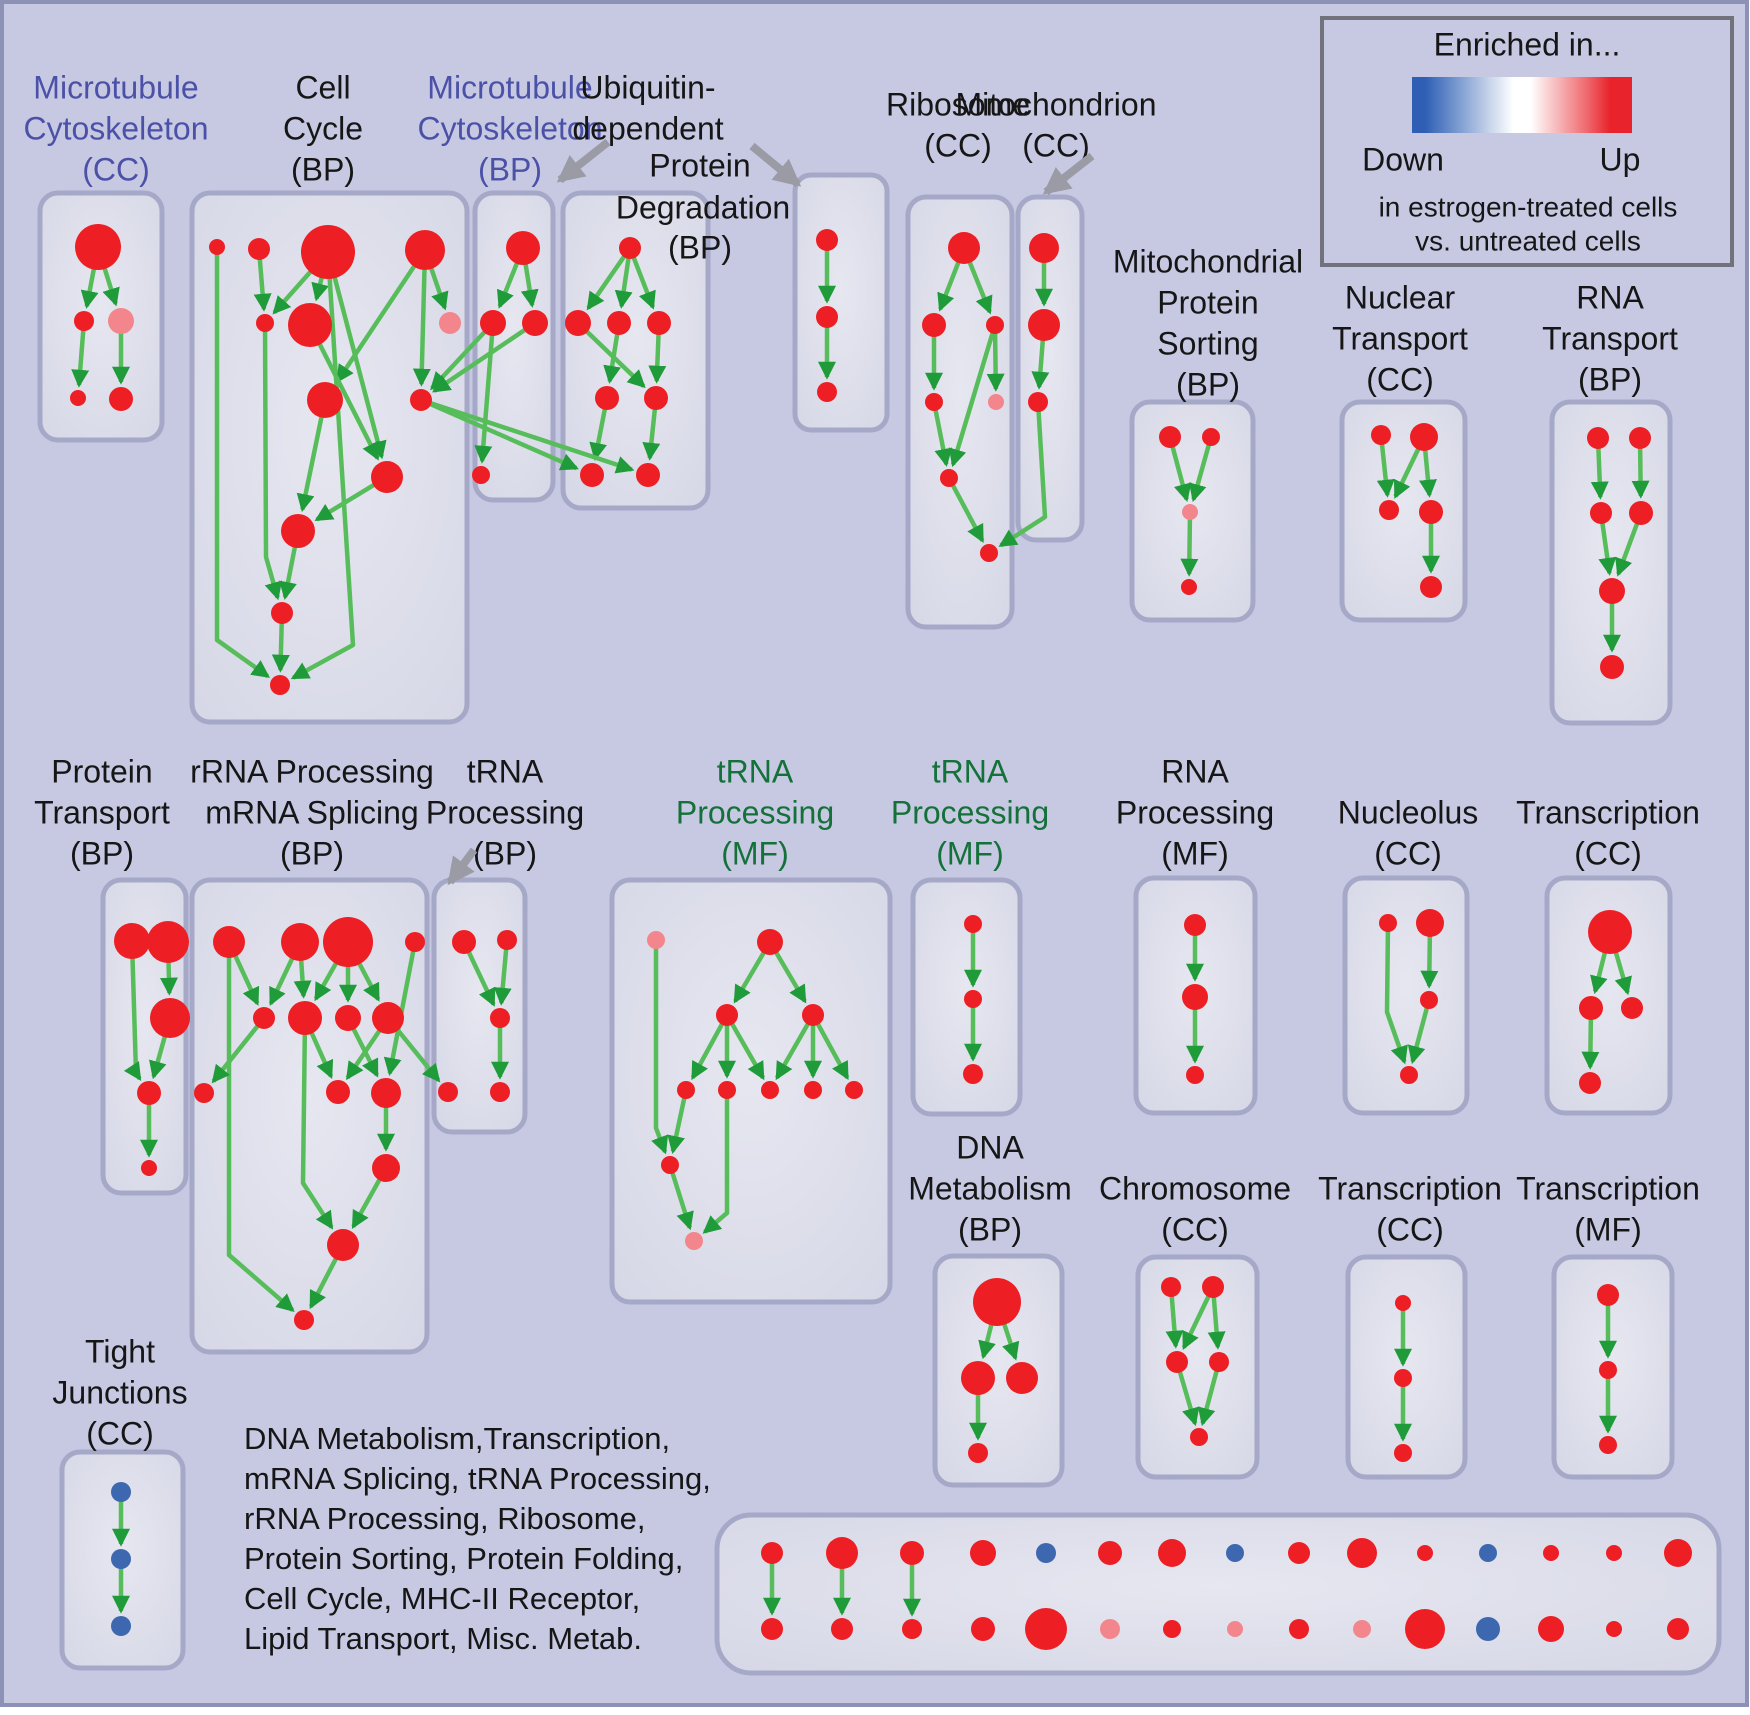 Image resolution: width=1750 pixels, height=1715 pixels. I want to click on cluster-box-misc-terms, so click(1218, 1594).